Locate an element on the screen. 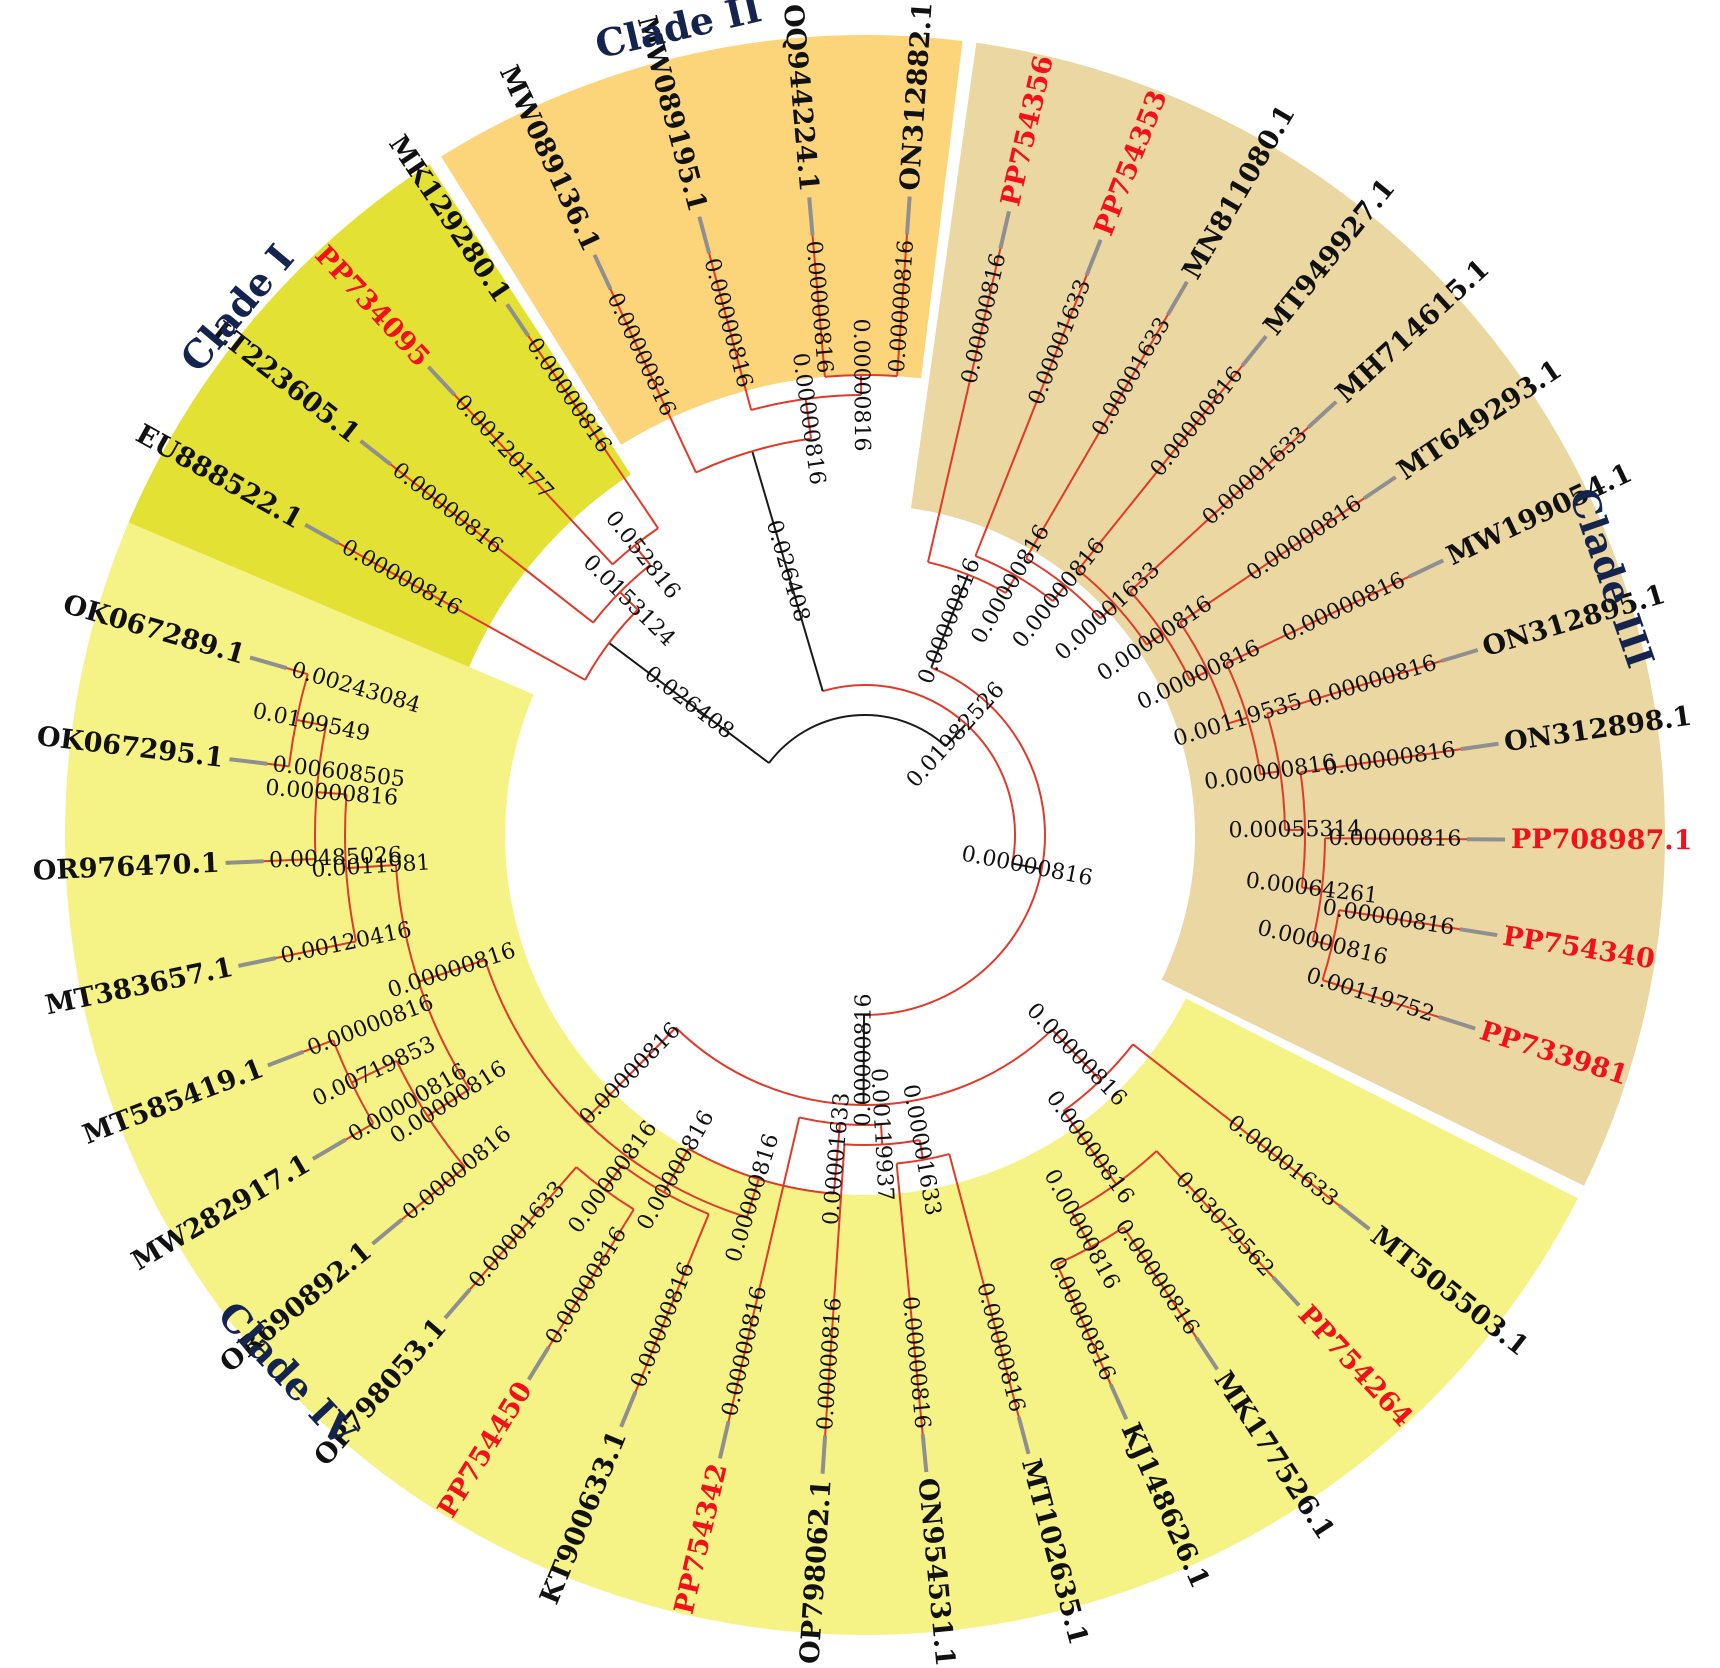 The width and height of the screenshot is (1720, 1668). leaf-label: PP708987.1 is located at coordinates (1602, 840).